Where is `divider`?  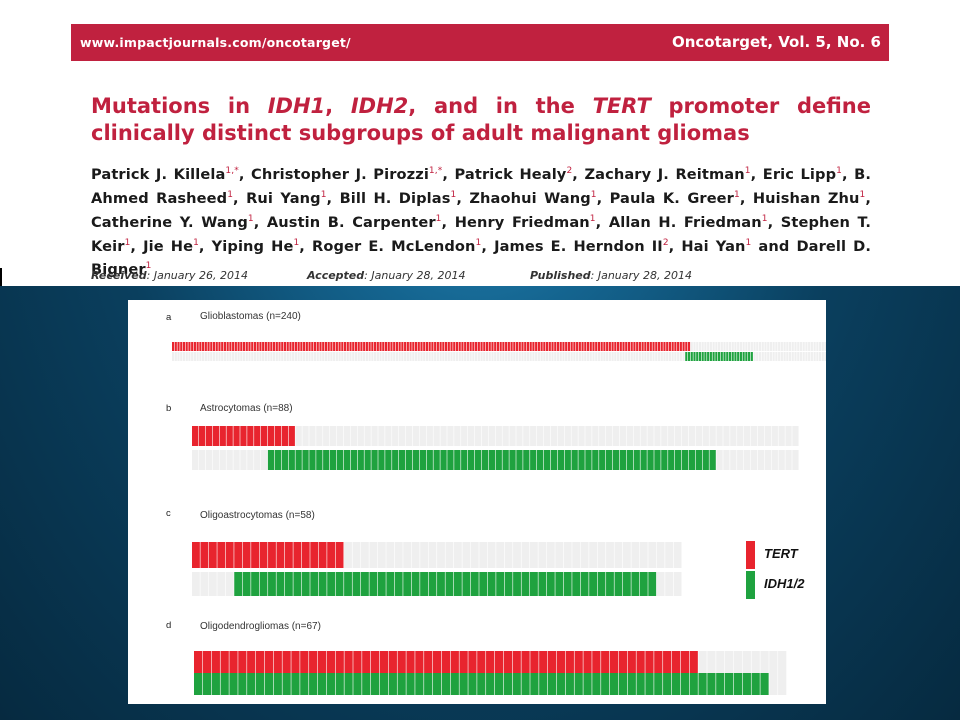
divider is located at coordinates (1, 277).